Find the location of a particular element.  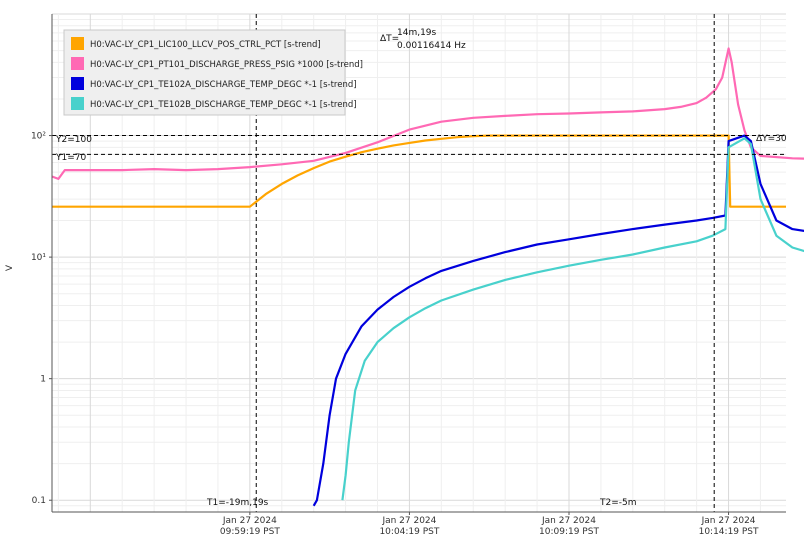

t2-label: T2=-5m is located at coordinates (618, 503).